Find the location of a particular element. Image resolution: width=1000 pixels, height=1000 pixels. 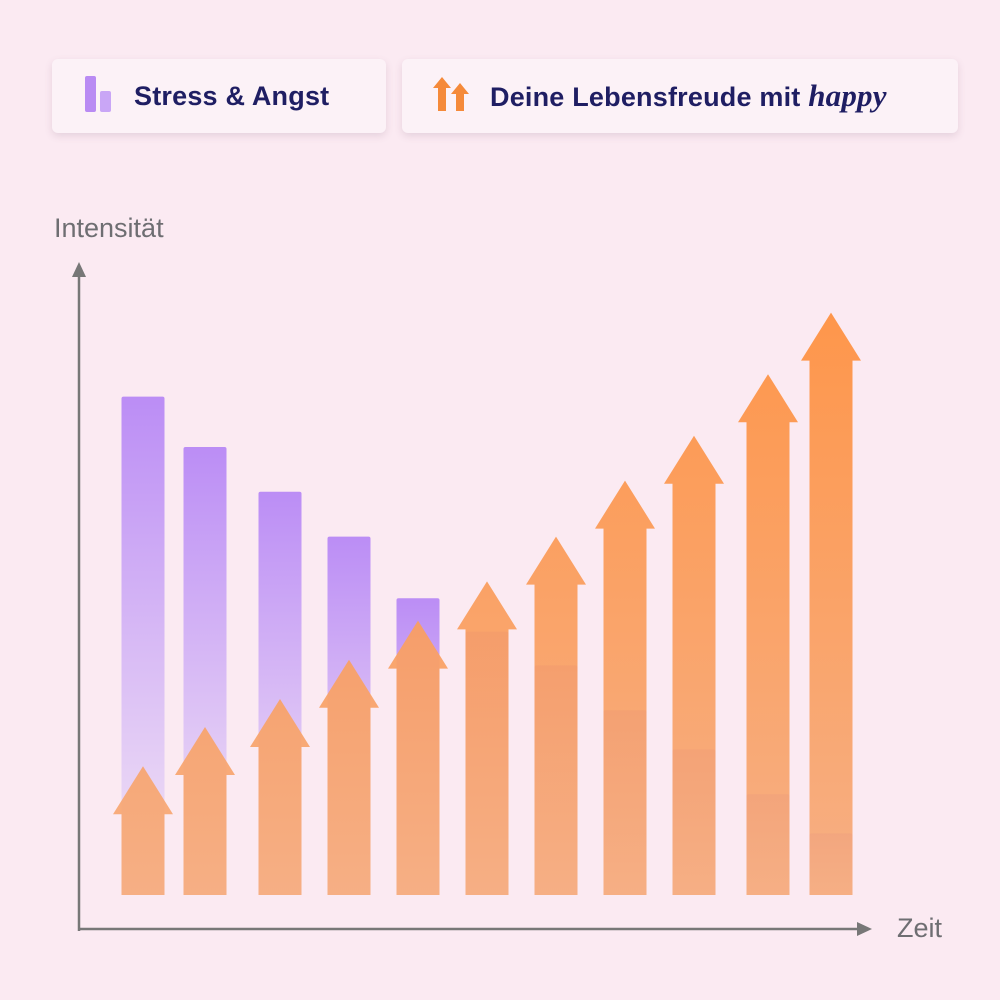

legend-joy: Deine Lebensfreude mit happy is located at coordinates (680, 96).